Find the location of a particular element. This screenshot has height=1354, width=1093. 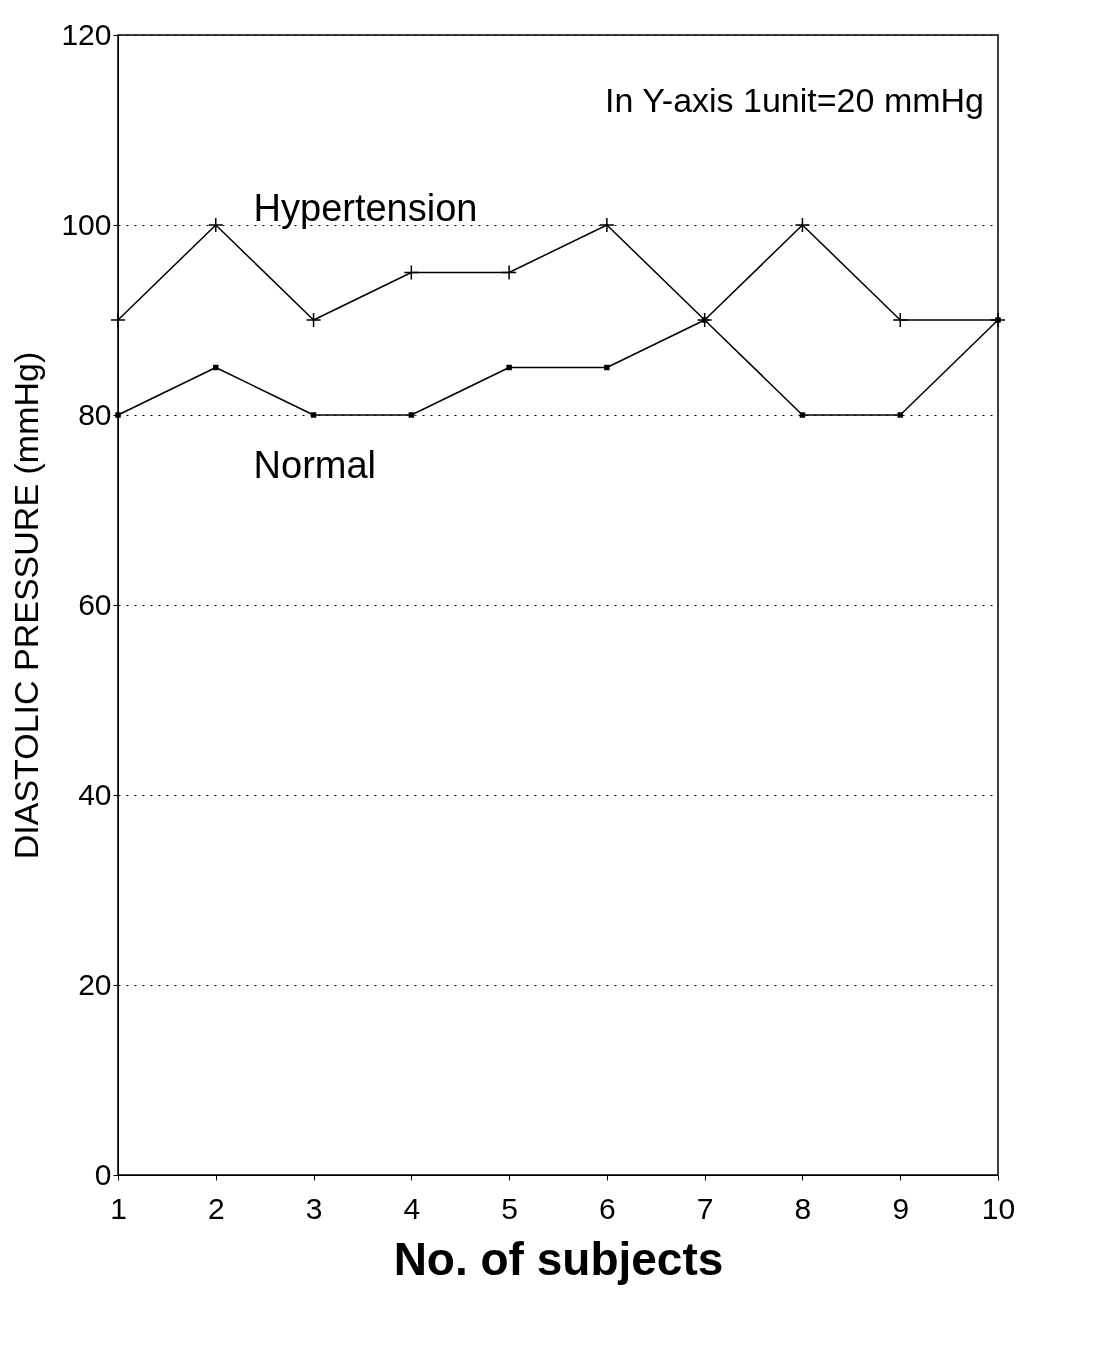

annotation: In Y-axis 1unit=20 mmHg is located at coordinates (794, 100).